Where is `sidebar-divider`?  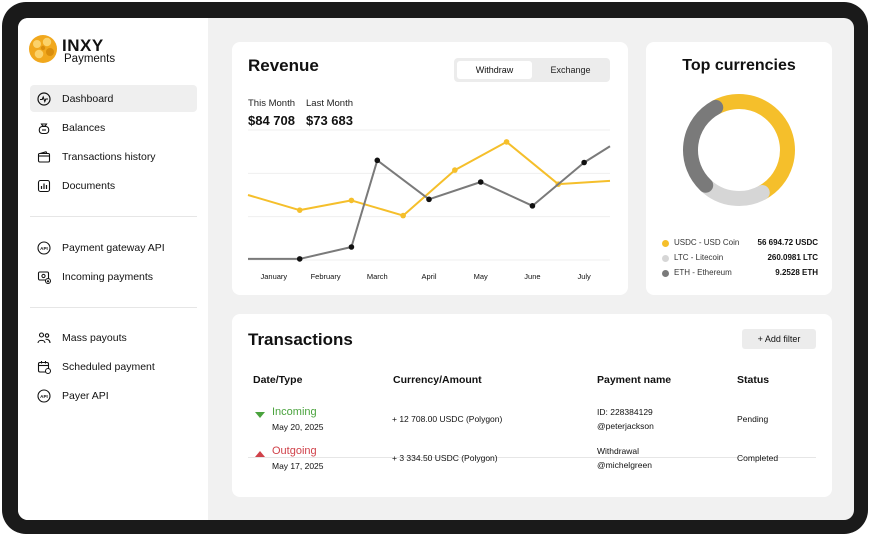
sidebar-divider is located at coordinates (113, 216).